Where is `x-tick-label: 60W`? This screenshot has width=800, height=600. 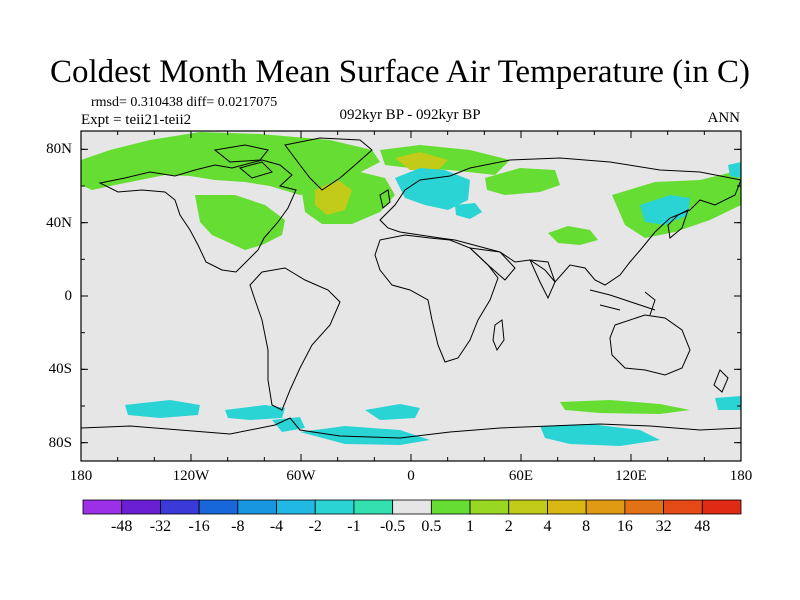
x-tick-label: 60W is located at coordinates (301, 476).